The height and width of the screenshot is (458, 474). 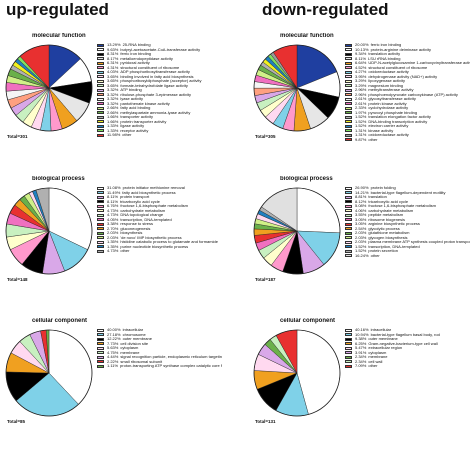 What do you see at coordinates (361, 352) in the screenshot?
I see `legend-percent: 3.91%` at bounding box center [361, 352].